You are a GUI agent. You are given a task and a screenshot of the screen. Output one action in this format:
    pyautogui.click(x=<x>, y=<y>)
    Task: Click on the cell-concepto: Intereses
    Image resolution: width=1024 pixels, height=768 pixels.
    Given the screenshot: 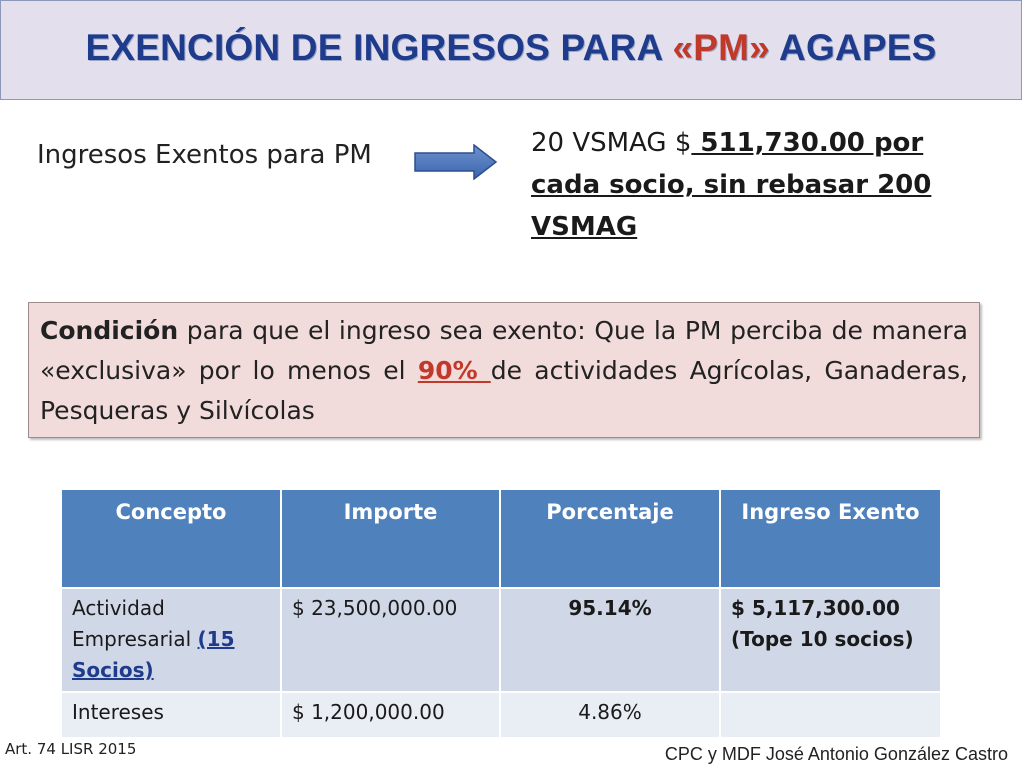 What is the action you would take?
    pyautogui.click(x=171, y=715)
    